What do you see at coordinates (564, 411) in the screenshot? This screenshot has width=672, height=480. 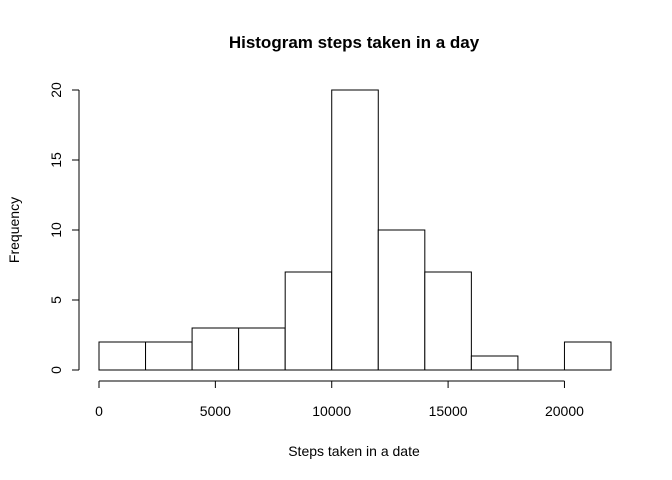 I see `x-tick-label: 20000` at bounding box center [564, 411].